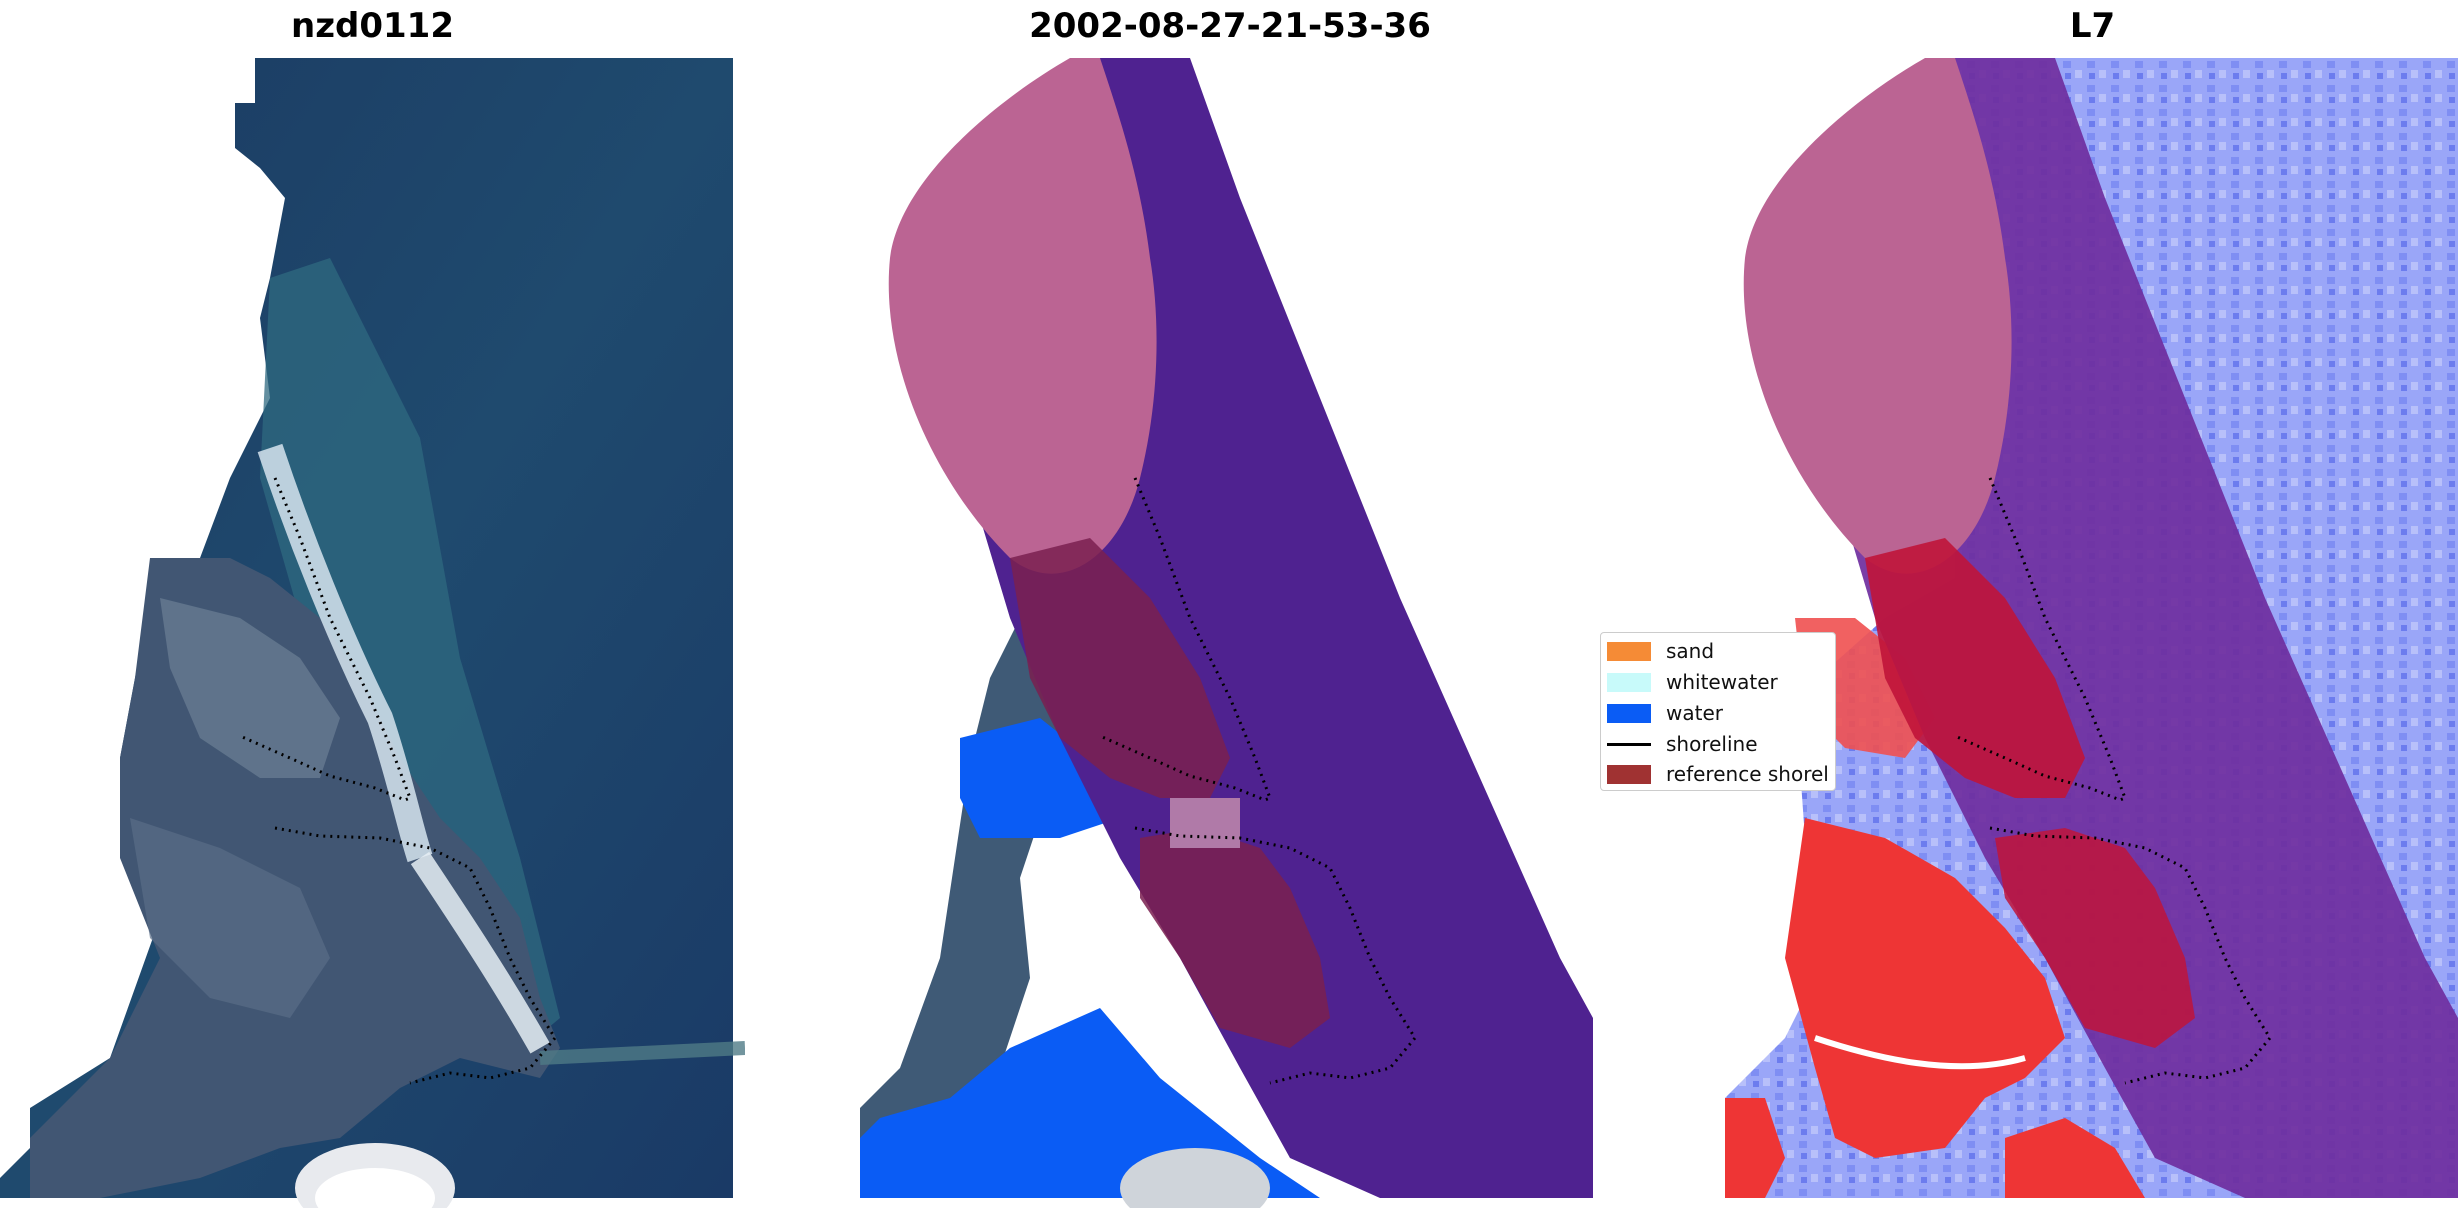 This screenshot has width=2460, height=1208. I want to click on legend-item-whitewater: whitewater, so click(1692, 682).